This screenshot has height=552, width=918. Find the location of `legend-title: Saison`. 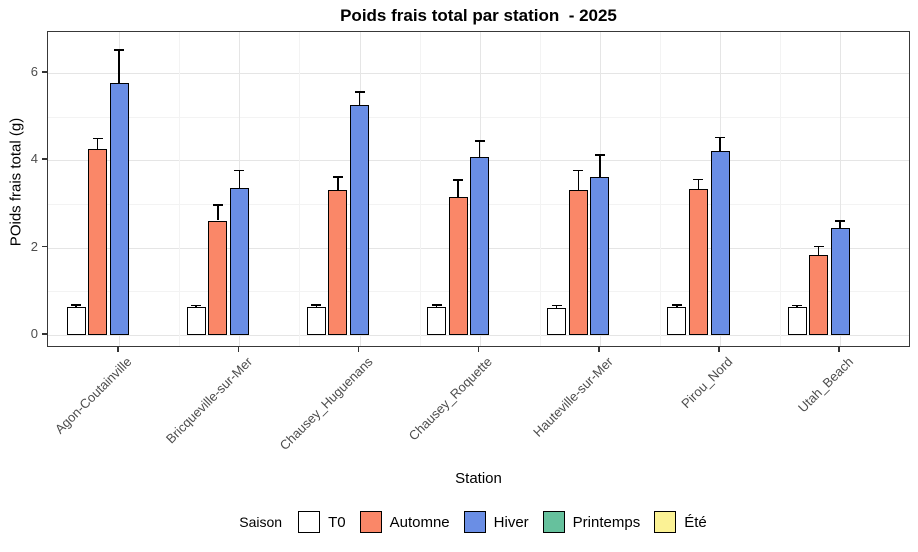

legend-title: Saison is located at coordinates (261, 522).